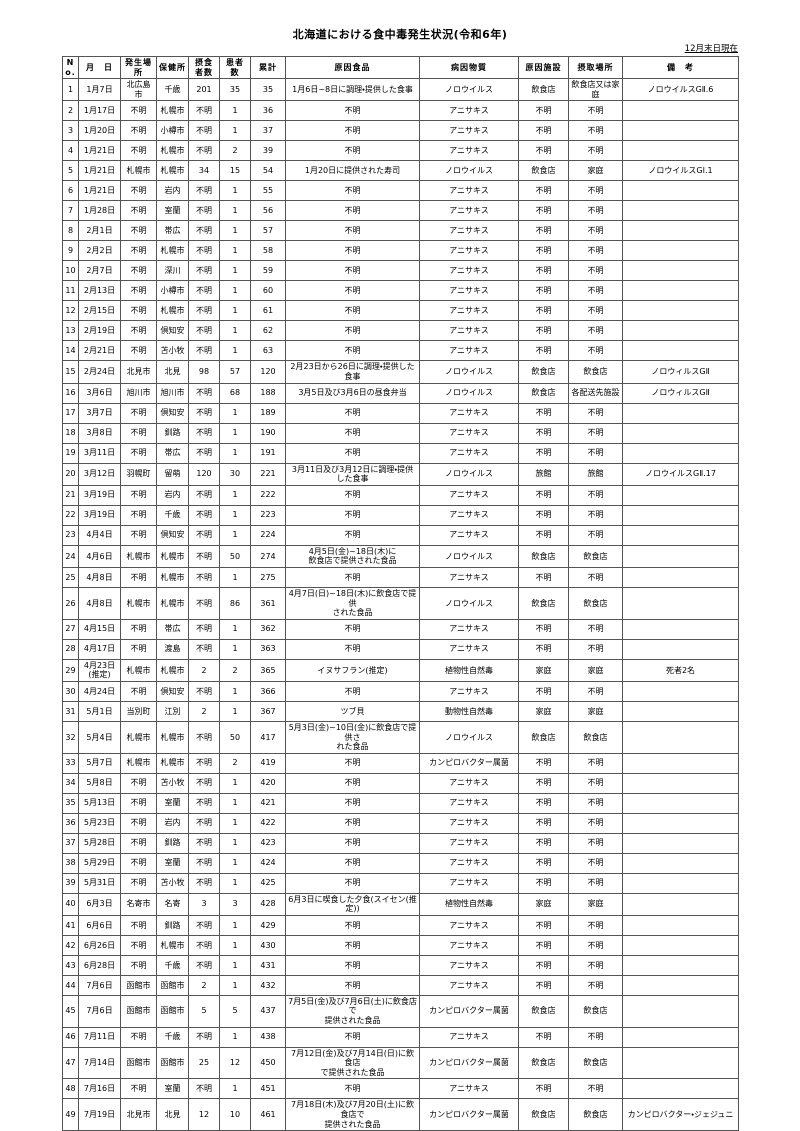 This screenshot has width=800, height=1131. Describe the element at coordinates (99, 351) in the screenshot. I see `table-cell: 2月21日` at that location.